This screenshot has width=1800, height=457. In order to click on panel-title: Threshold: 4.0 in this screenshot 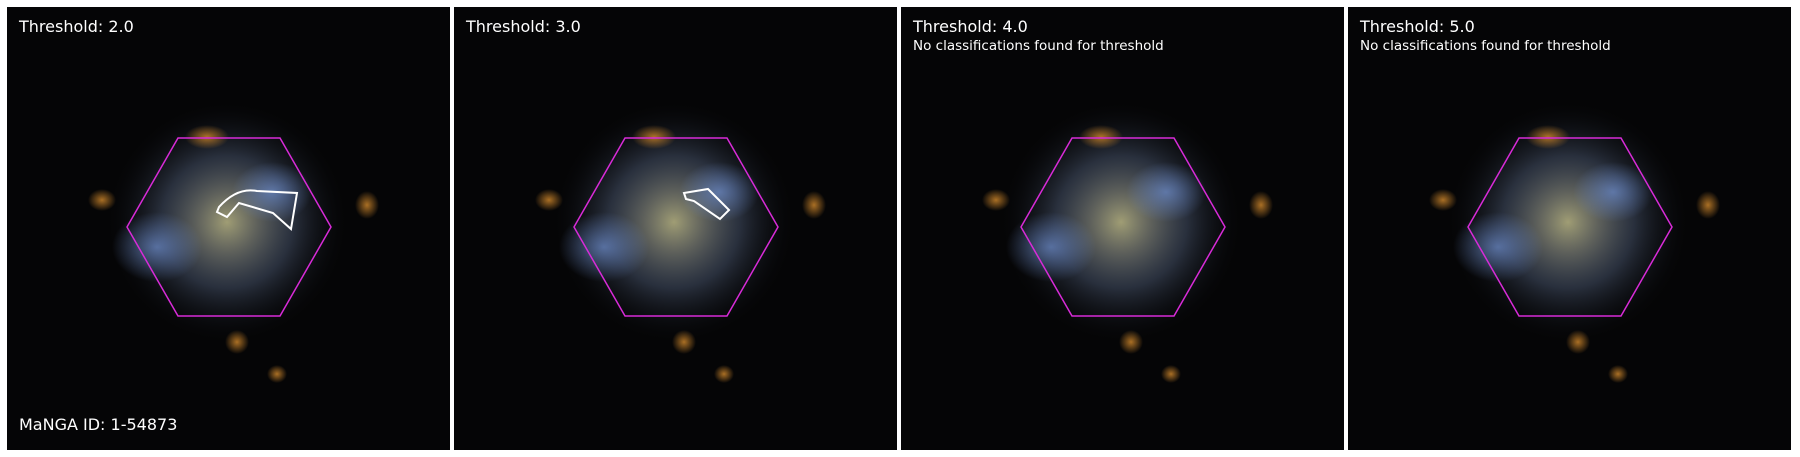, I will do `click(970, 26)`.